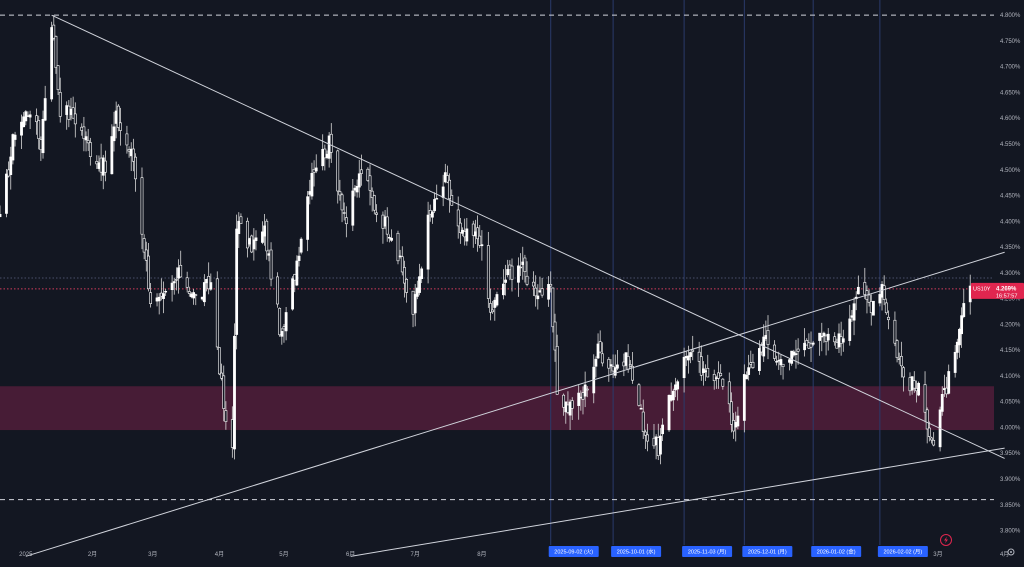 The image size is (1024, 567). Describe the element at coordinates (1010, 300) in the screenshot. I see `price-tick-label: 4.250%` at that location.